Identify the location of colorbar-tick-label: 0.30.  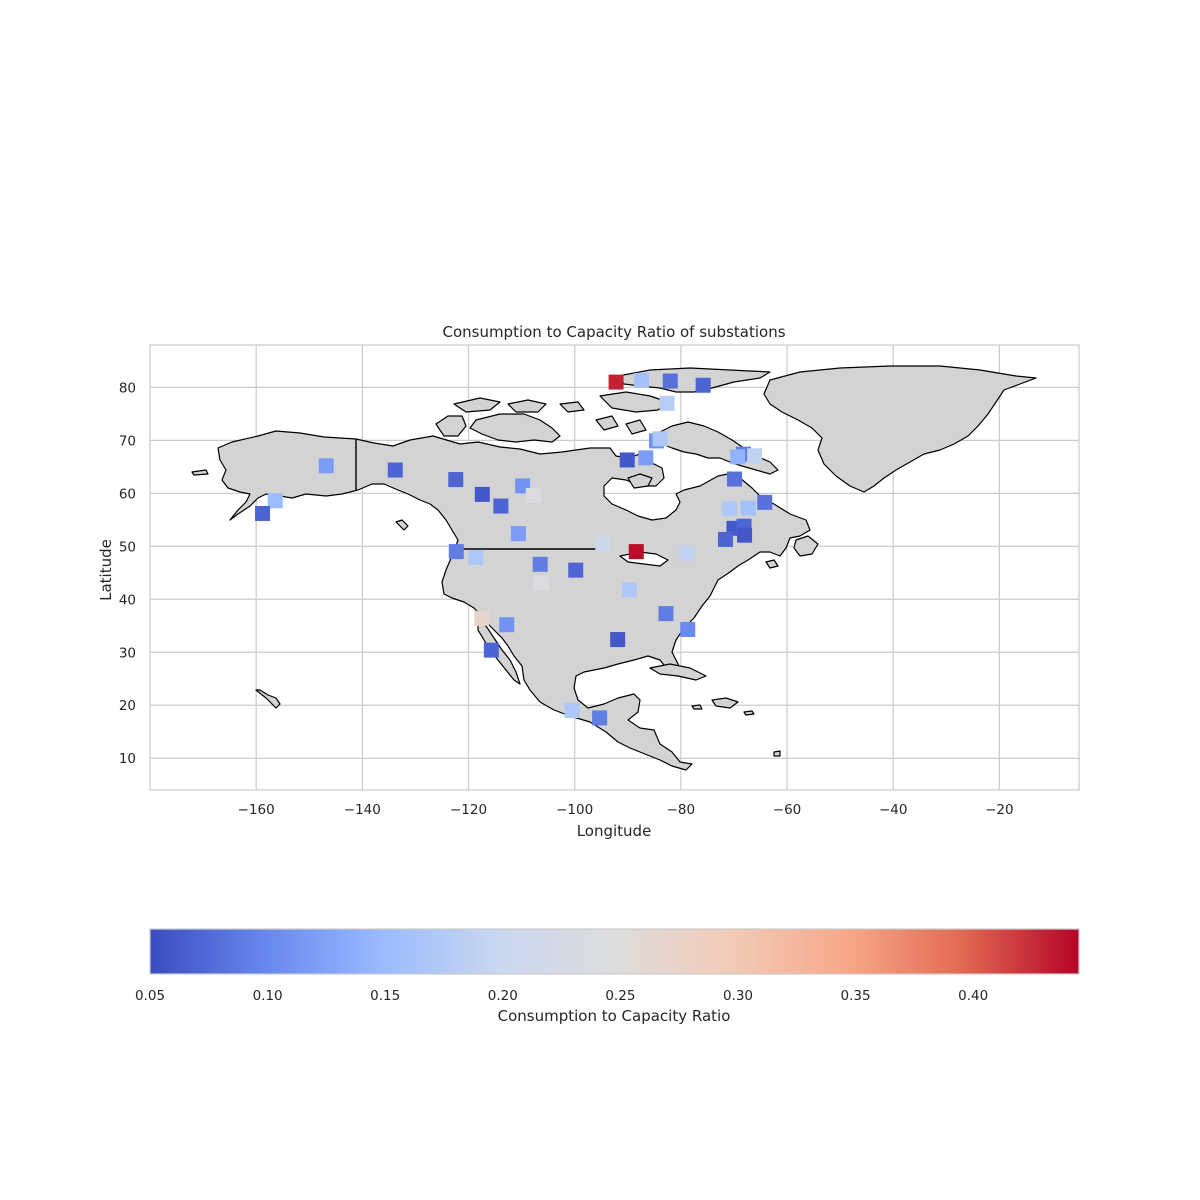
(738, 996).